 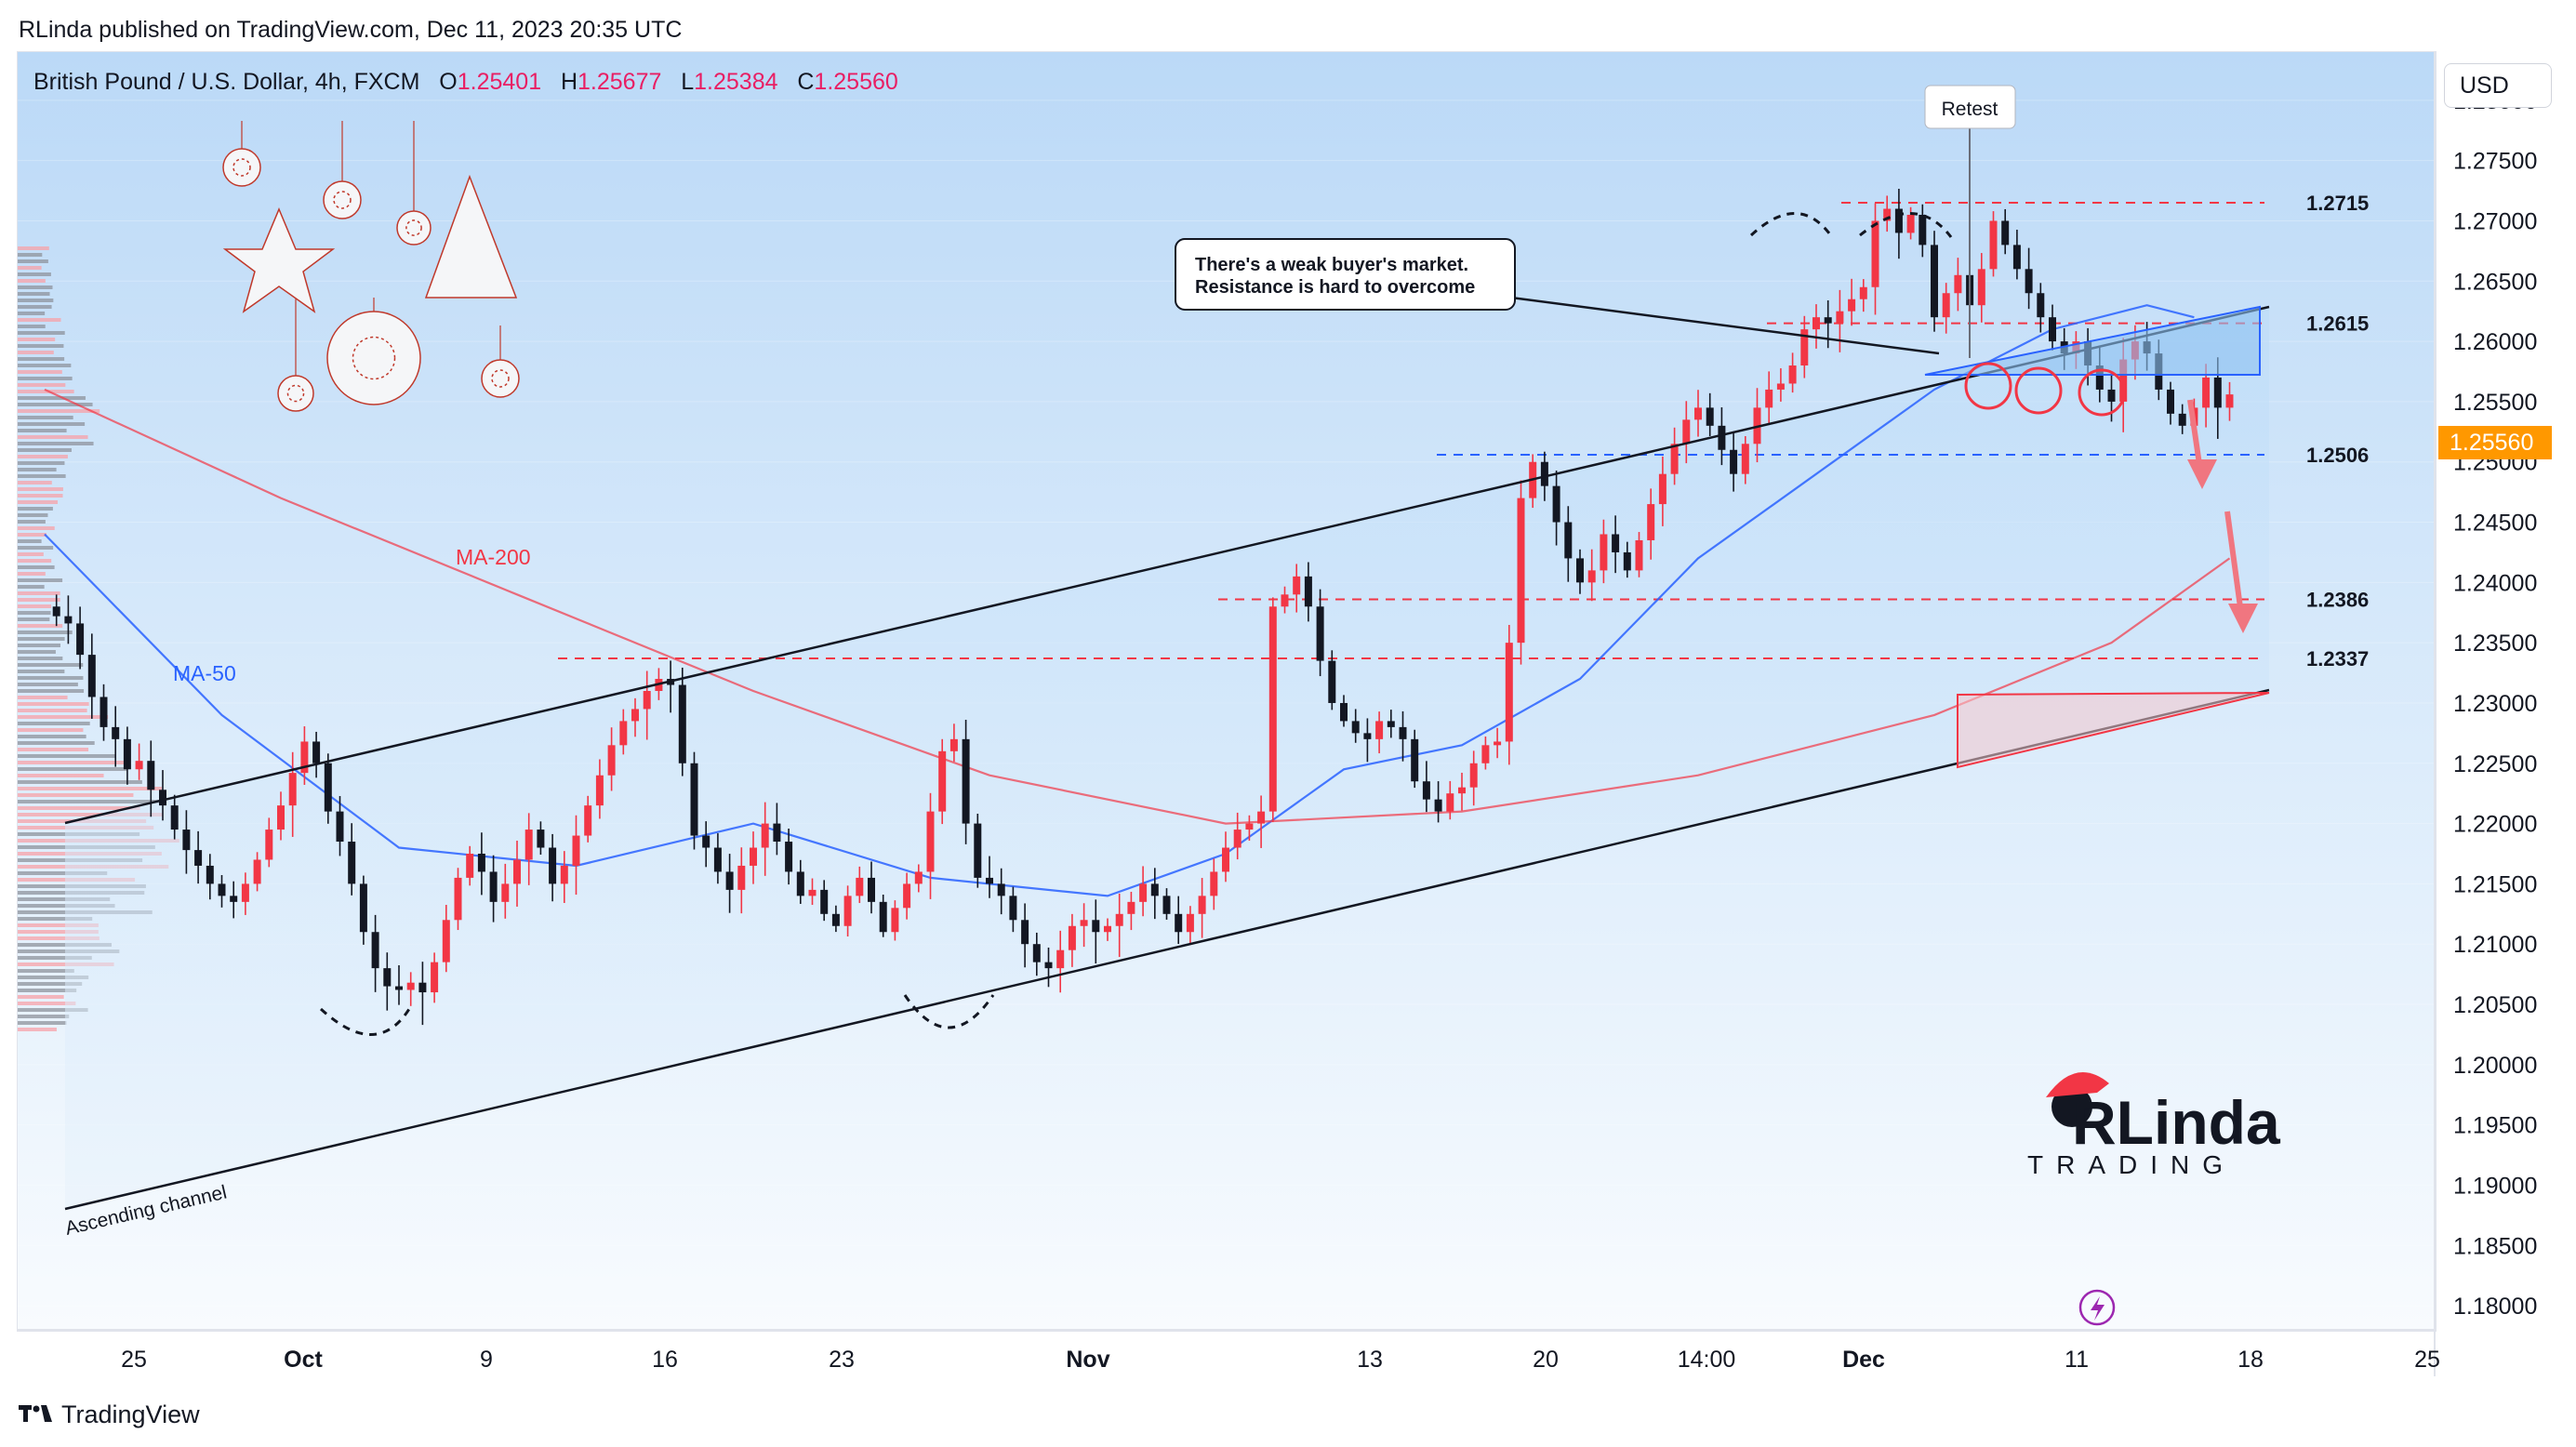 I want to click on footer-brand: TradingView, so click(x=109, y=1415).